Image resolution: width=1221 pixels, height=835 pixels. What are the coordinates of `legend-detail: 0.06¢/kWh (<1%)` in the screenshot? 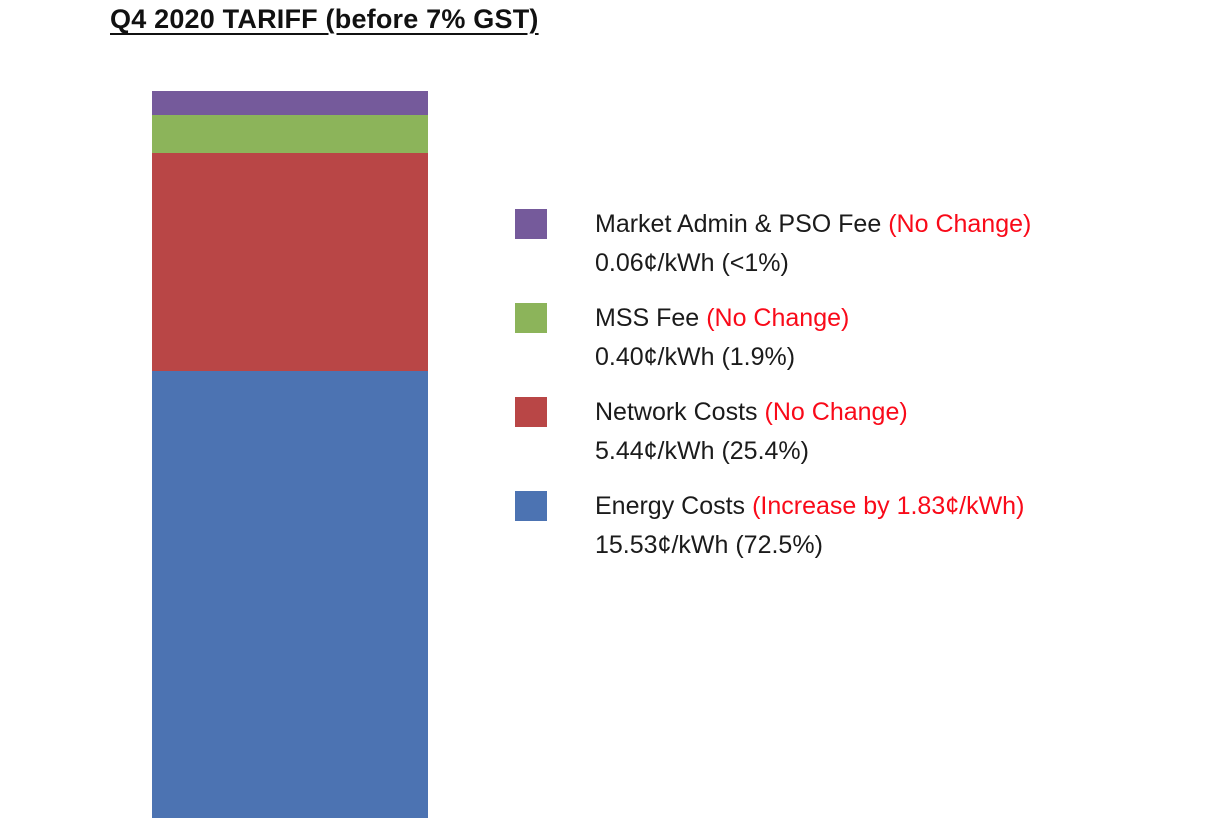 It's located at (692, 263).